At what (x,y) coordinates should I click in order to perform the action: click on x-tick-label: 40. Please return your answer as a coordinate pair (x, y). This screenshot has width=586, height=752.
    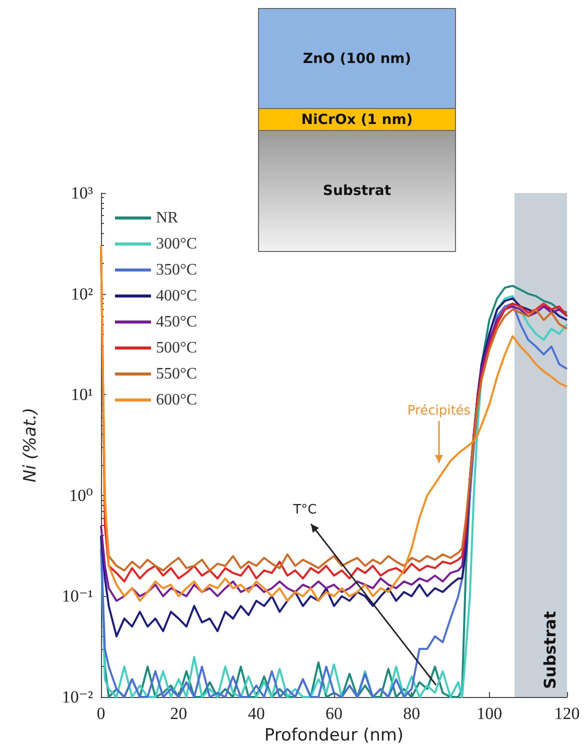
    Looking at the image, I should click on (256, 713).